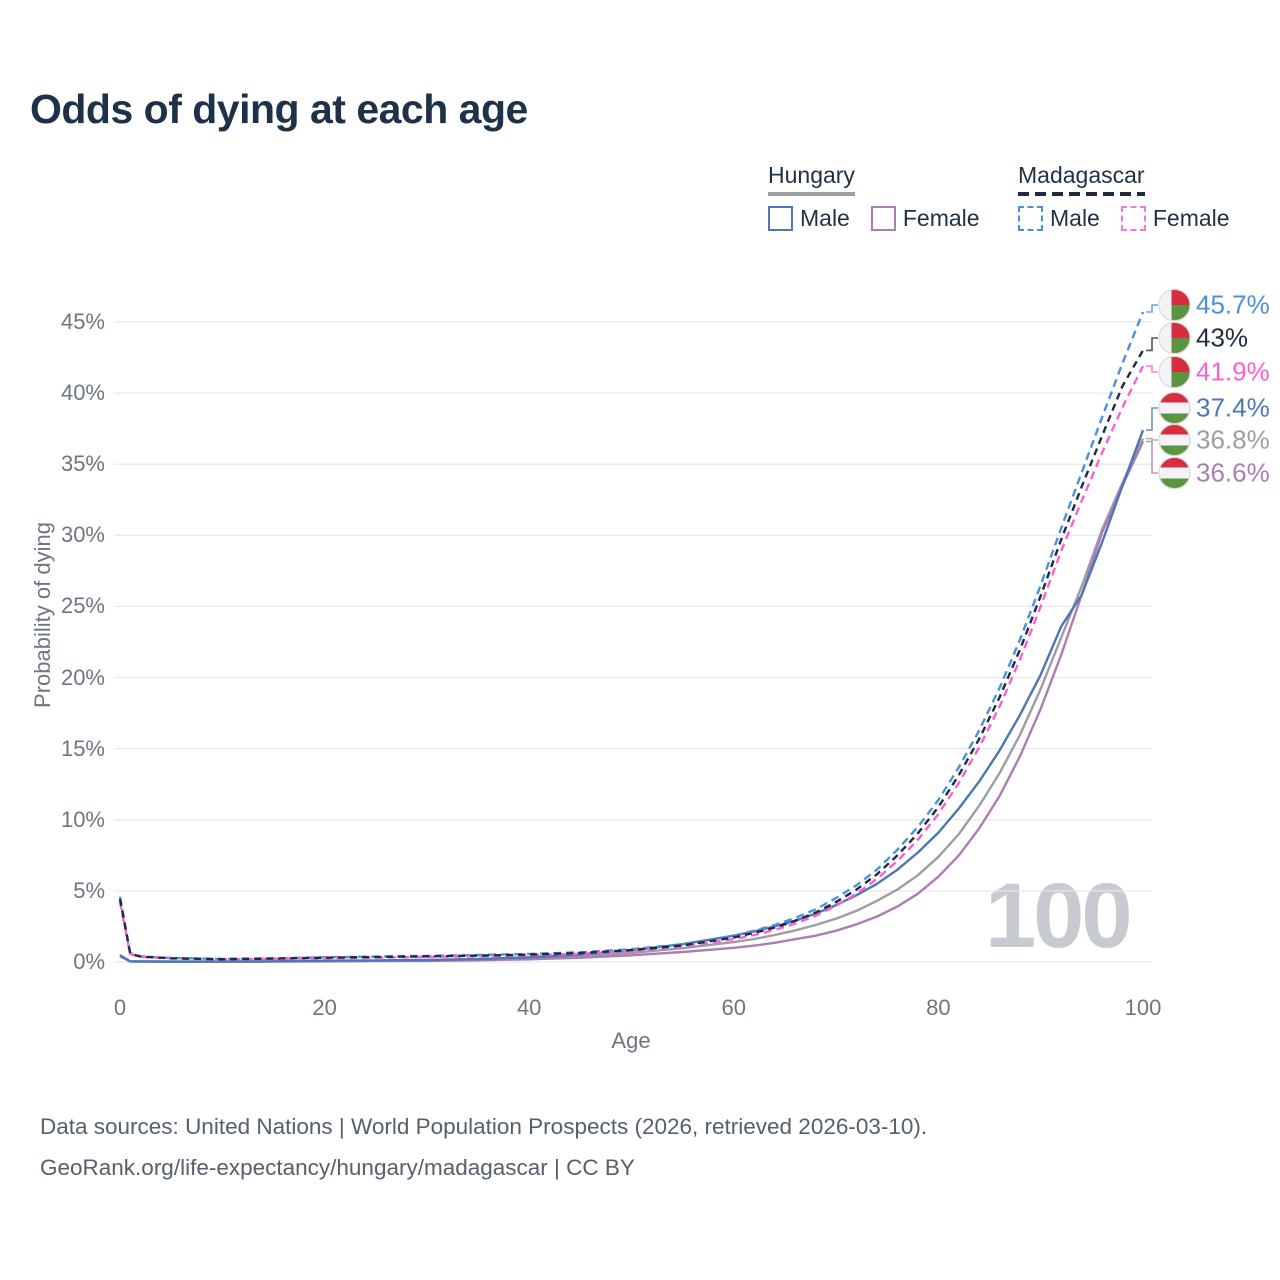  Describe the element at coordinates (811, 175) in the screenshot. I see `legend-country-hungary: Hungary` at that location.